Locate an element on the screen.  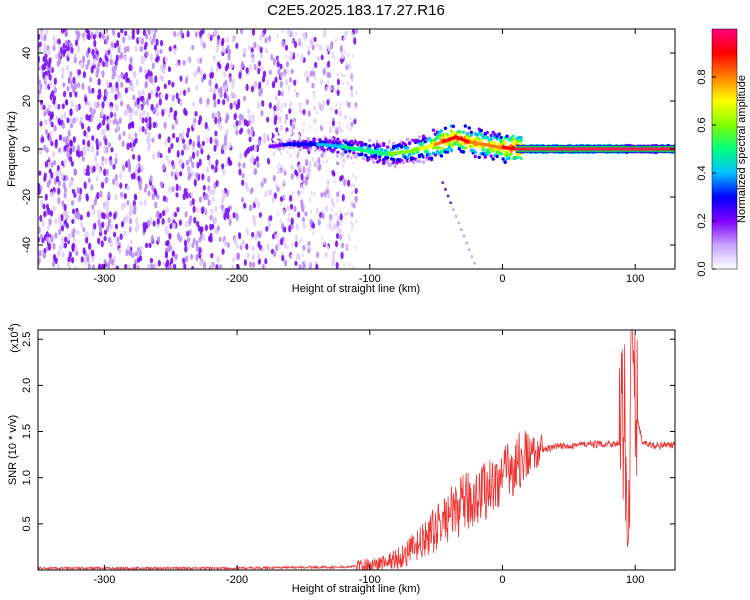
spectrogram-xlabel: Height of straight line (km) is located at coordinates (356, 289).